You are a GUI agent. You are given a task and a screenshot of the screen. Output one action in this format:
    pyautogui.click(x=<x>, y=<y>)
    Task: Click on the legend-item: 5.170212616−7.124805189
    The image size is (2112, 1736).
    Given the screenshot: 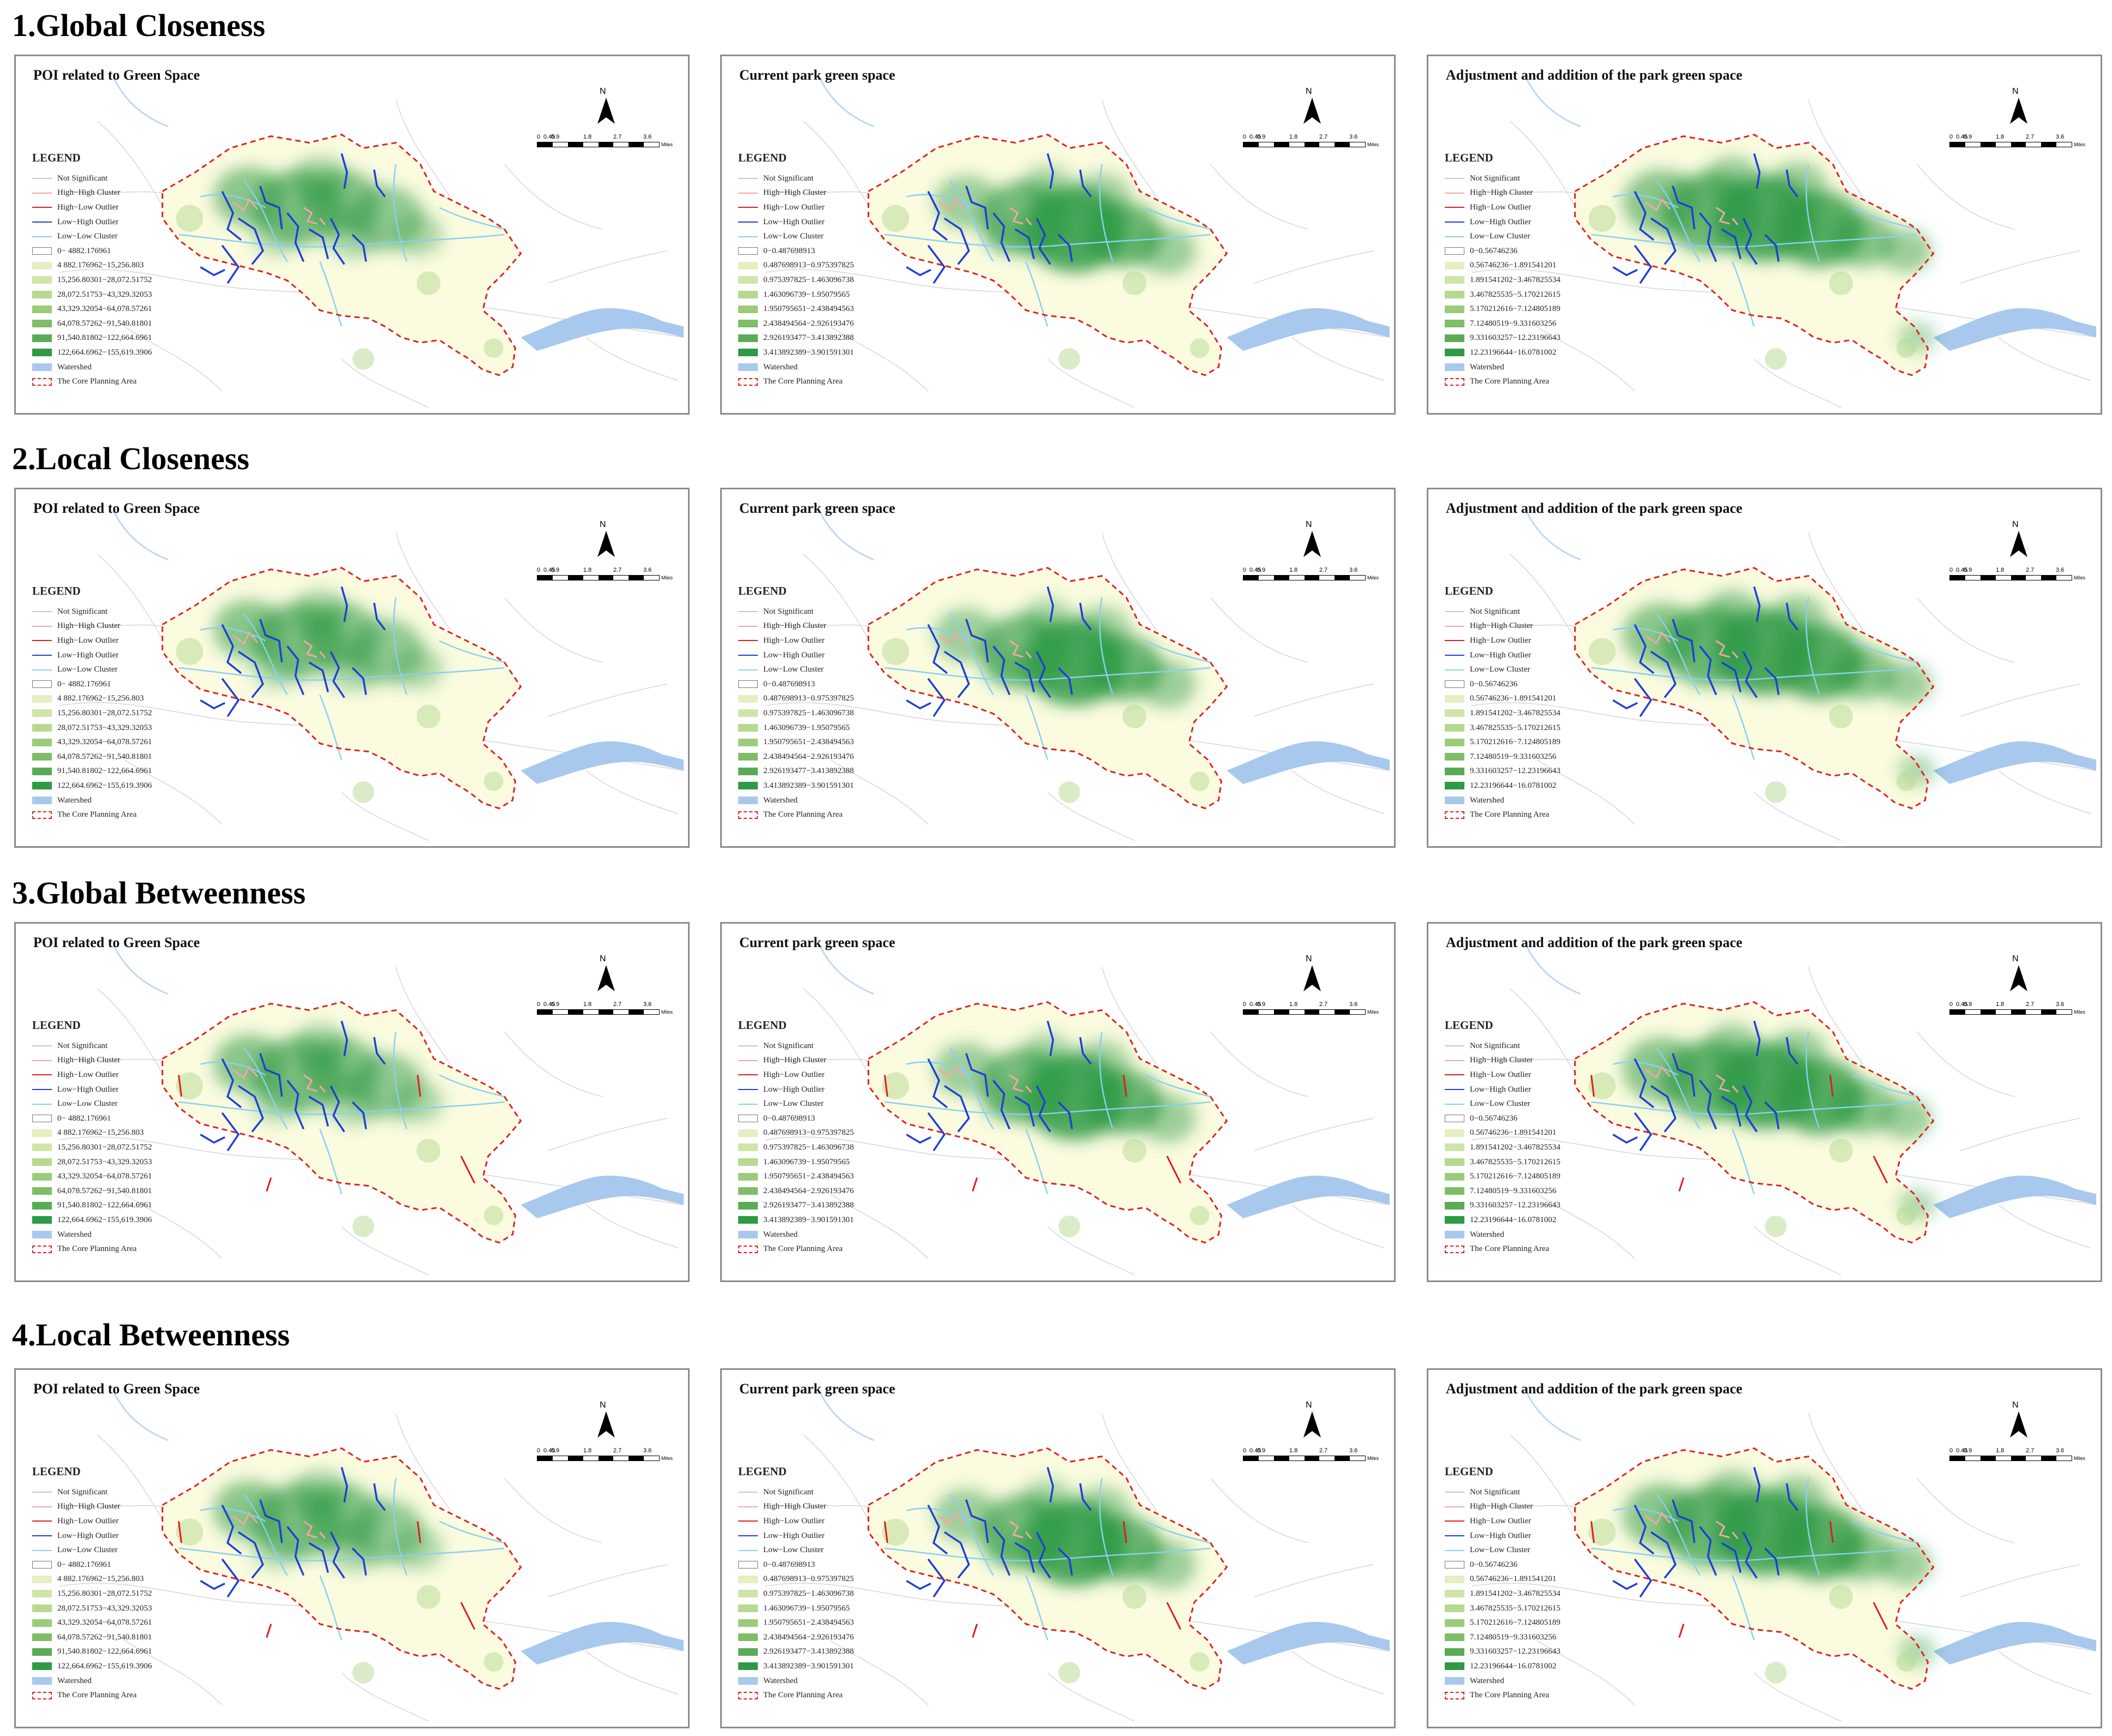 What is the action you would take?
    pyautogui.click(x=1502, y=1623)
    